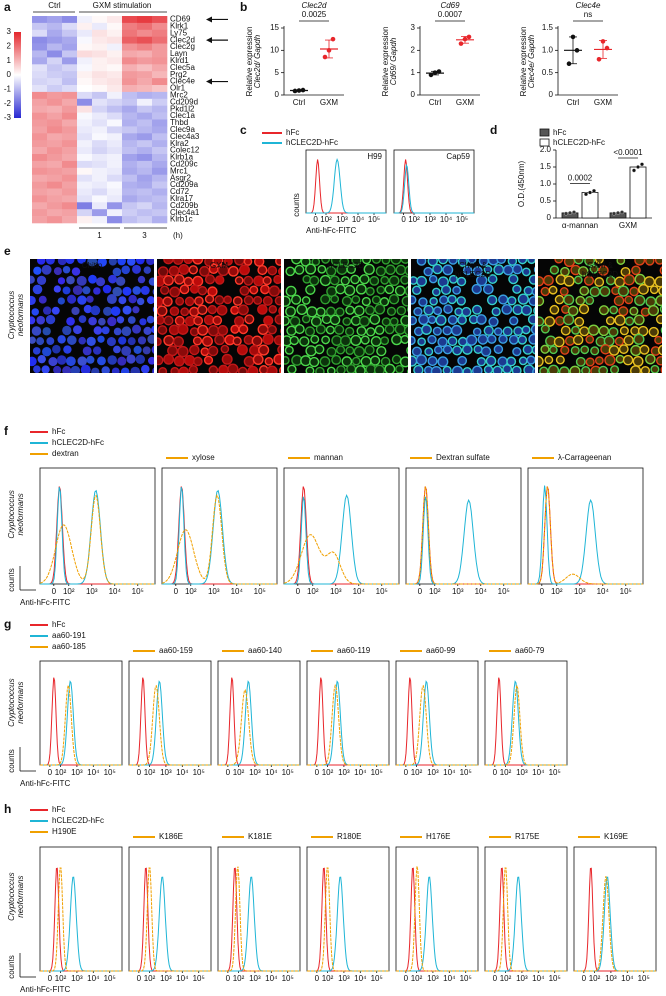 The height and width of the screenshot is (996, 666). I want to click on plot-frame, so click(81, 909).